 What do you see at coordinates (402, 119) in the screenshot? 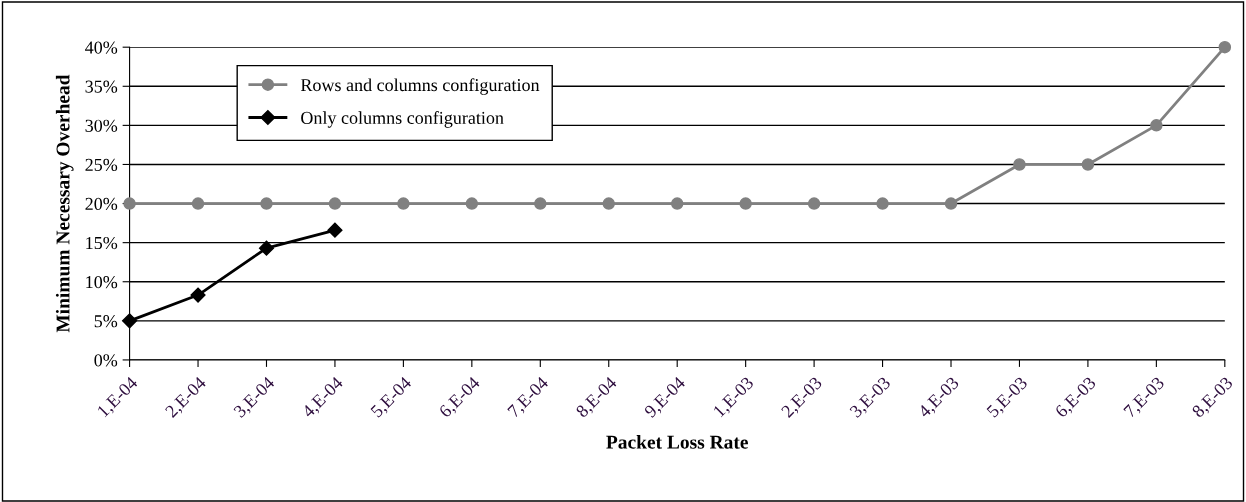
I see `legend-label: Only columns configuration` at bounding box center [402, 119].